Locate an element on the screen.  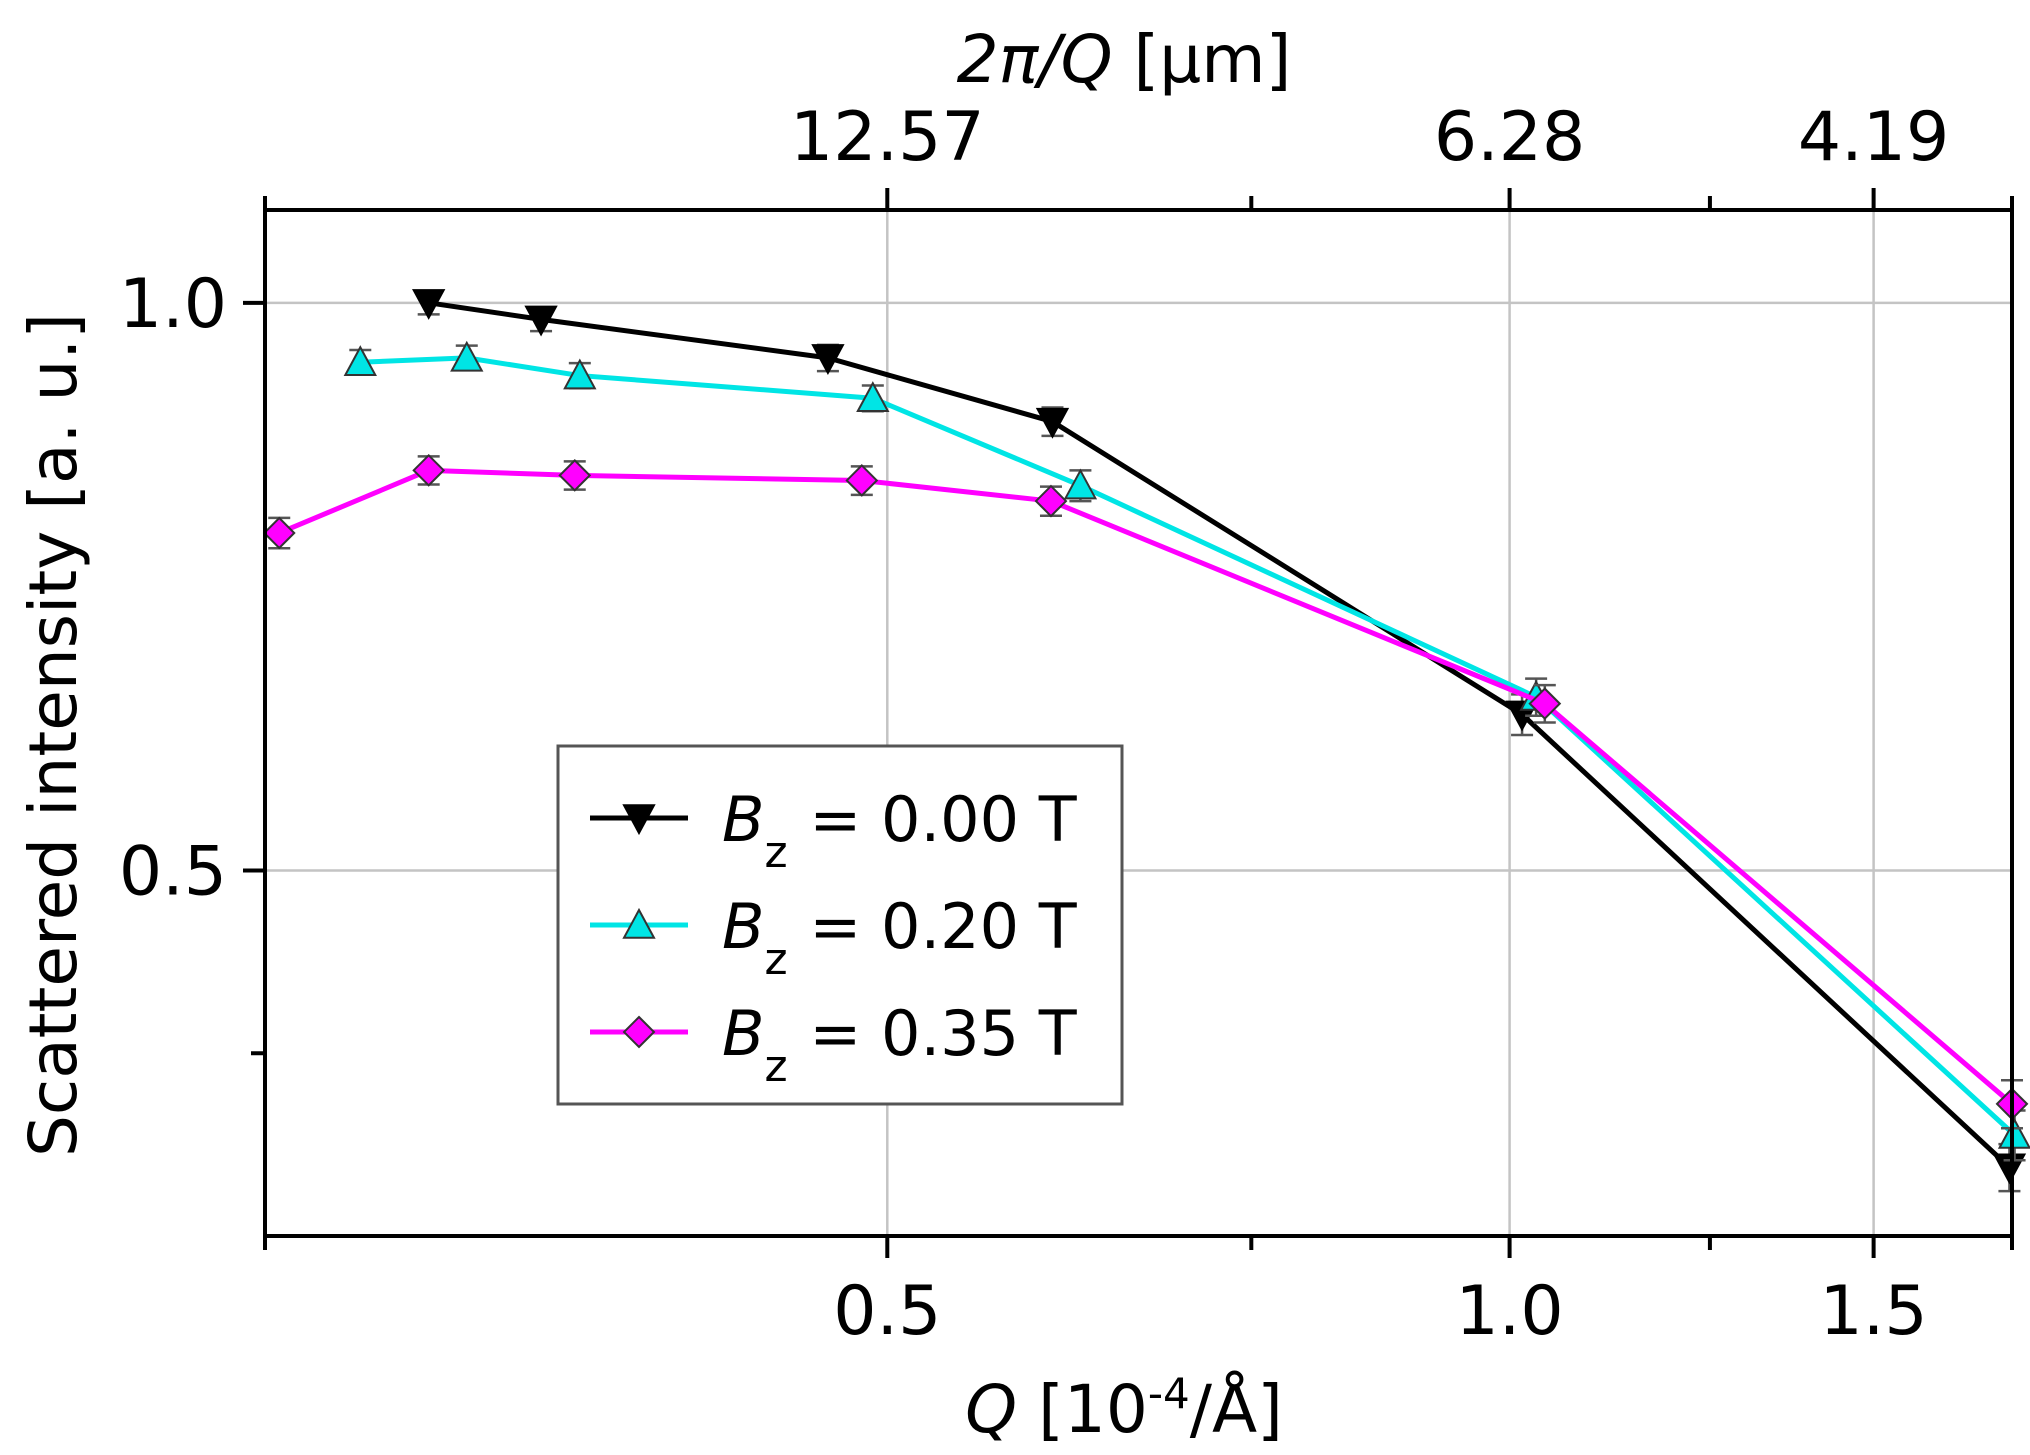
legend-item-1: Bz = 0.20 T is located at coordinates (834, 937).